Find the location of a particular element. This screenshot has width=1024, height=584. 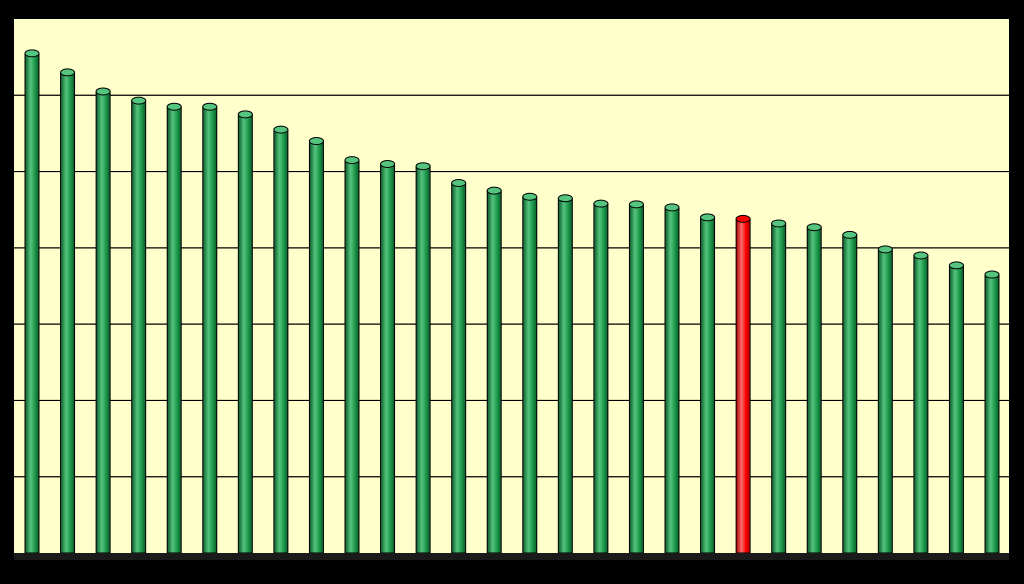

bar-highlighted is located at coordinates (743, 384).